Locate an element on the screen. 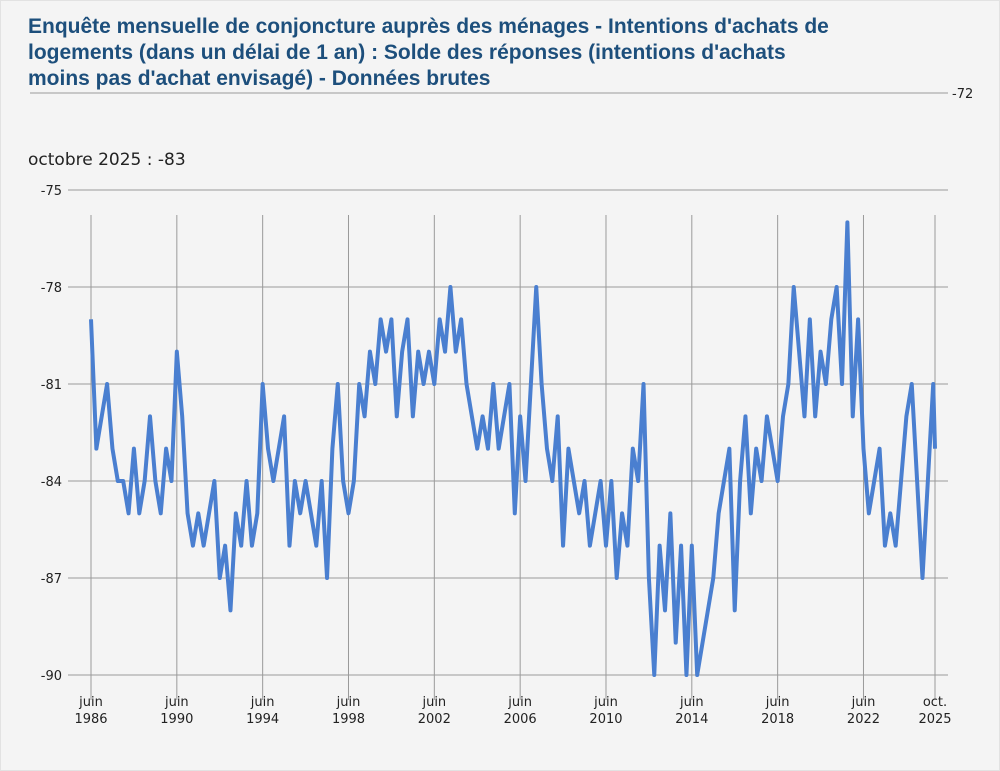 This screenshot has width=1000, height=771. y-tick-label: -87 is located at coordinates (51, 579).